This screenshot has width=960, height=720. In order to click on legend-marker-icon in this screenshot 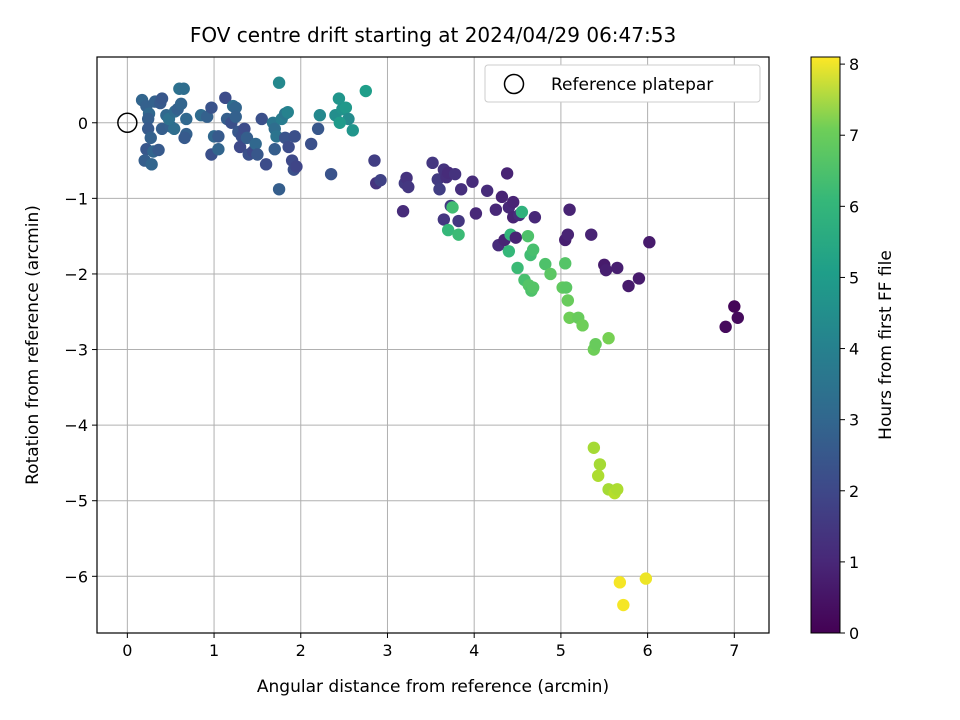, I will do `click(514, 84)`.